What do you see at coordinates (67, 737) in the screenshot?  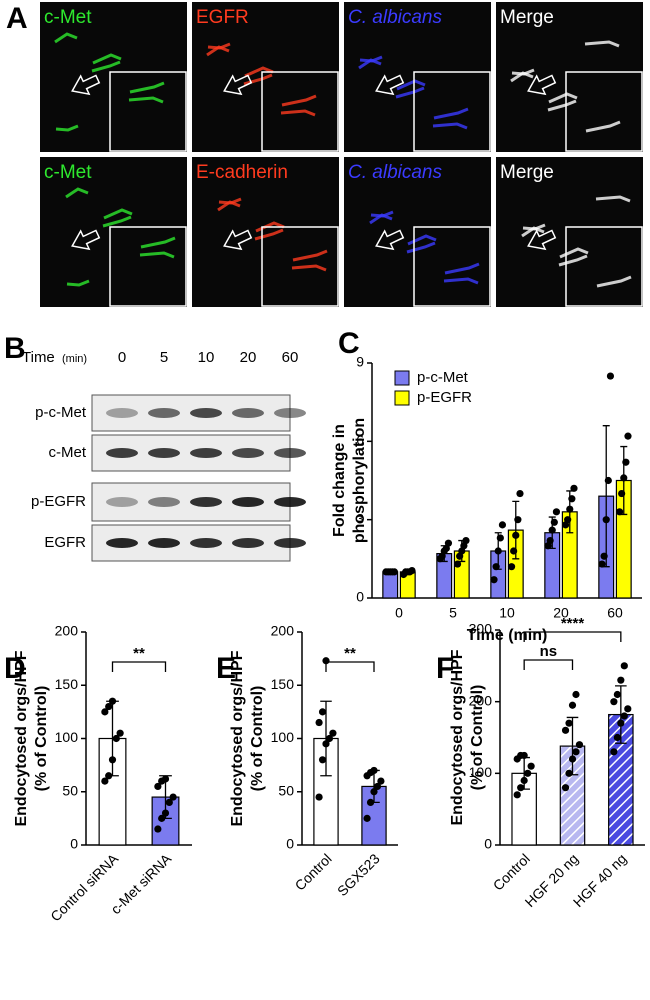 I see `y-tick-label: 100` at bounding box center [67, 737].